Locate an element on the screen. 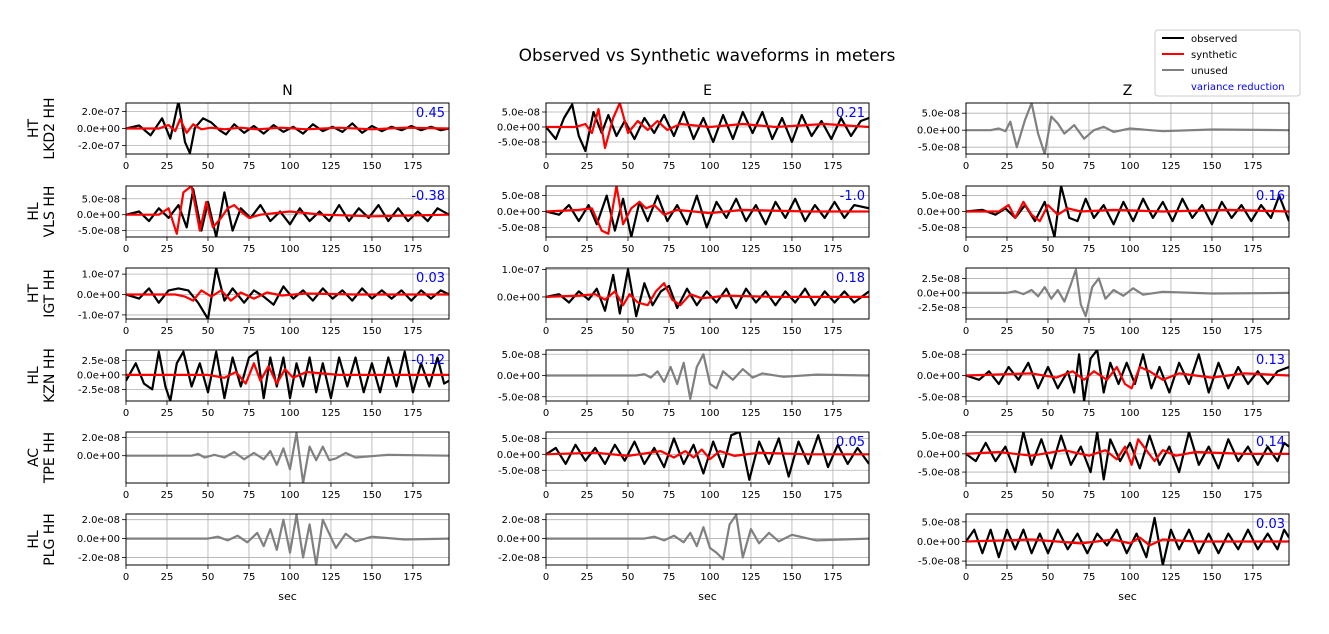  y-tick-label: -2.5e-08 is located at coordinates (99, 390).